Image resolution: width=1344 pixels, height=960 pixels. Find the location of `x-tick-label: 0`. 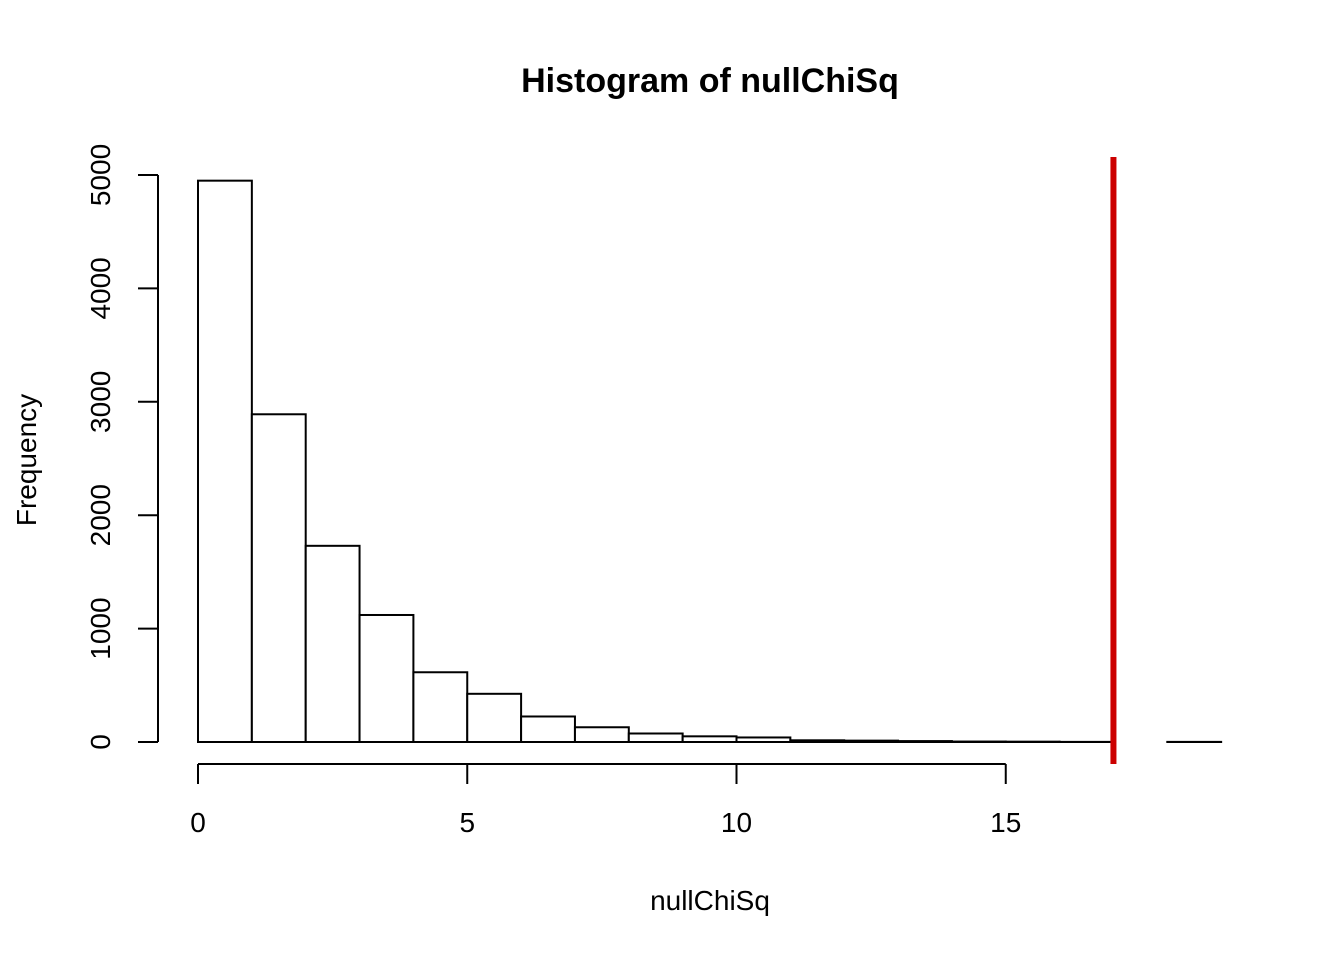

x-tick-label: 0 is located at coordinates (198, 822).